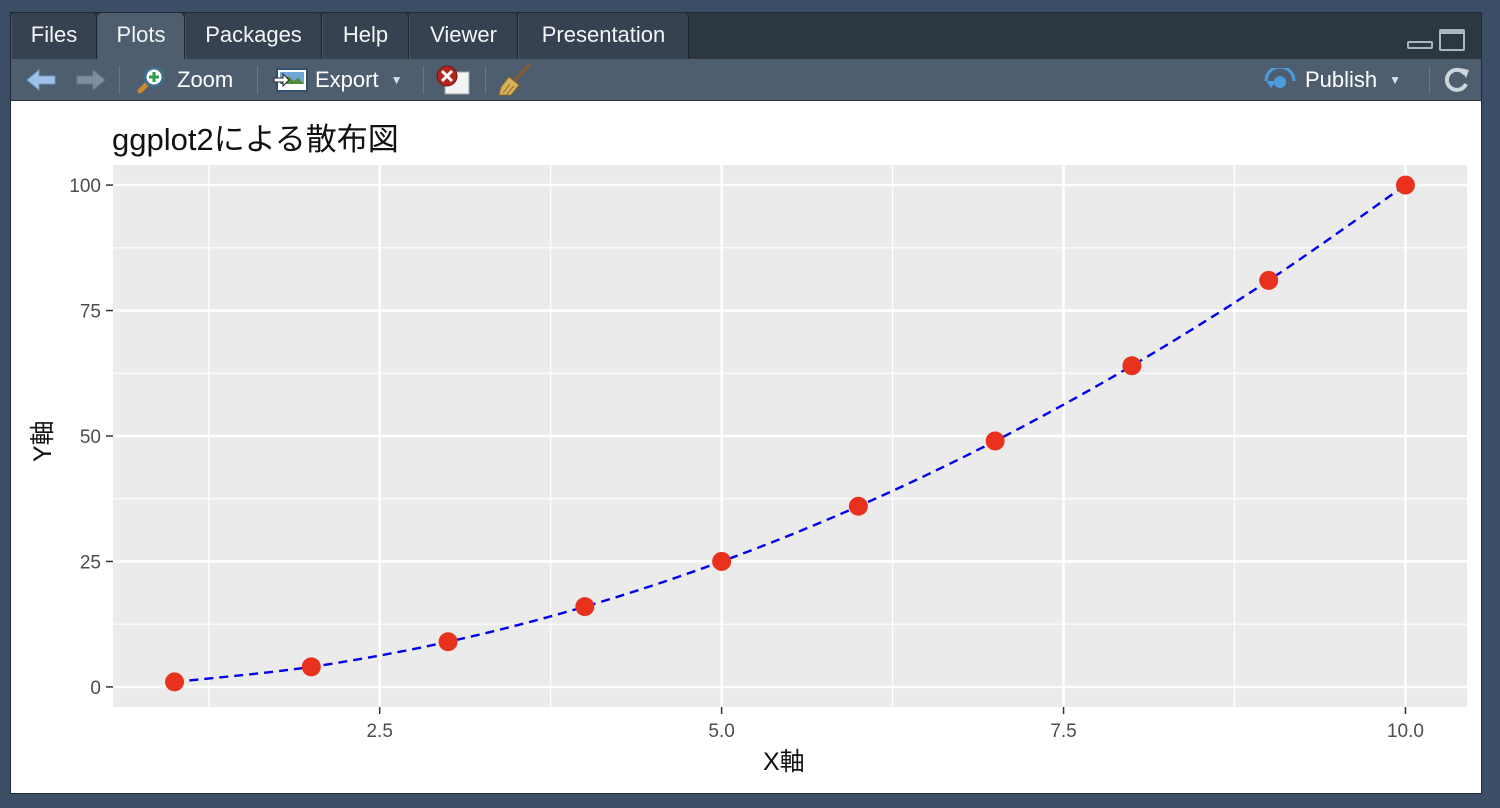 The height and width of the screenshot is (808, 1500). Describe the element at coordinates (721, 731) in the screenshot. I see `x-tick-label: 5.0` at that location.